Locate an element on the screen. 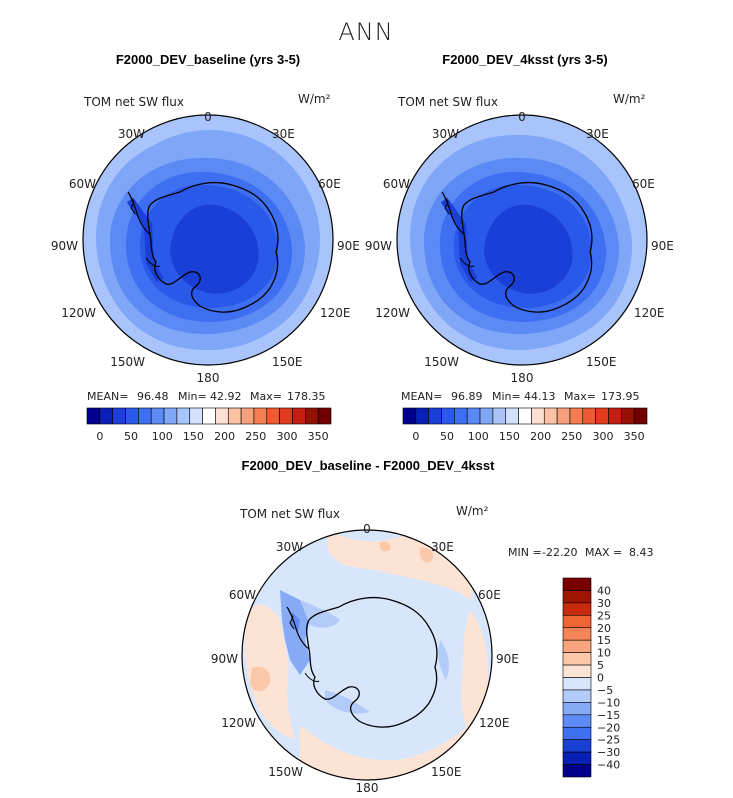 Image resolution: width=733 pixels, height=798 pixels. mean-value: 96.48 is located at coordinates (153, 396).